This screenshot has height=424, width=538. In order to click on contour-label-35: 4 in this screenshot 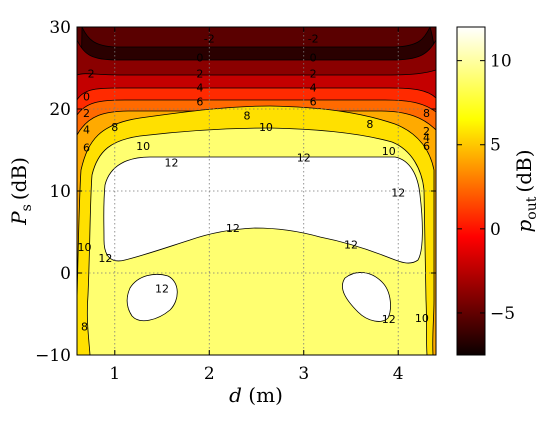, I will do `click(426, 138)`.